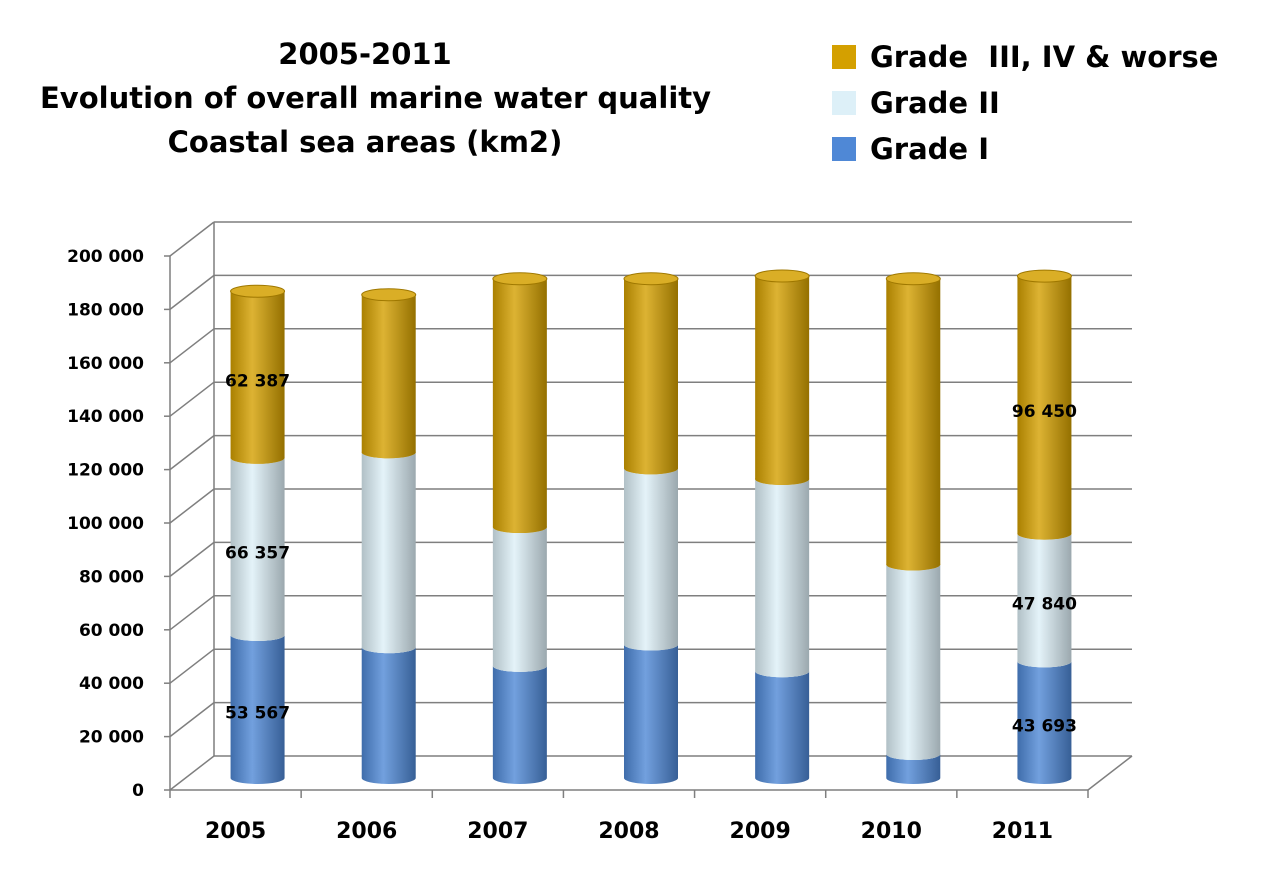 The width and height of the screenshot is (1266, 876). I want to click on y-tick-label: 120 000, so click(105, 471).